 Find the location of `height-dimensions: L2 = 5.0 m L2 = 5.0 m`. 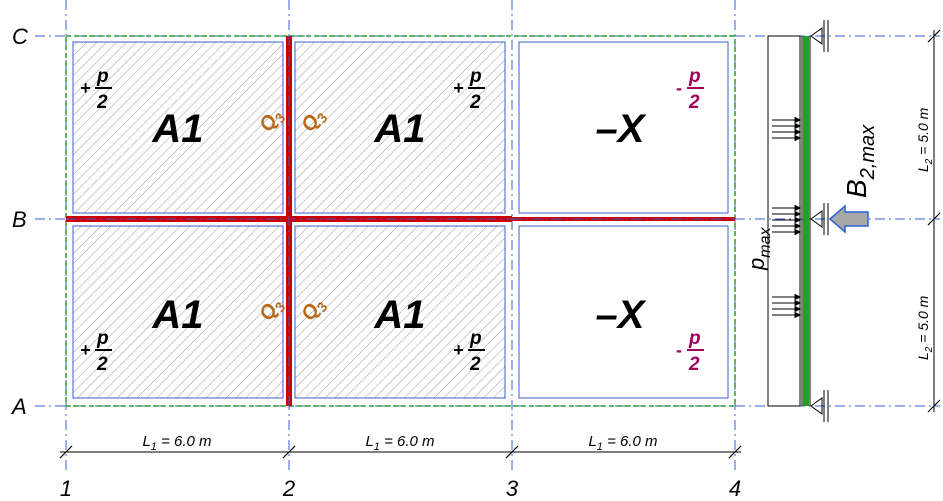

height-dimensions: L2 = 5.0 m L2 = 5.0 m is located at coordinates (928, 221).